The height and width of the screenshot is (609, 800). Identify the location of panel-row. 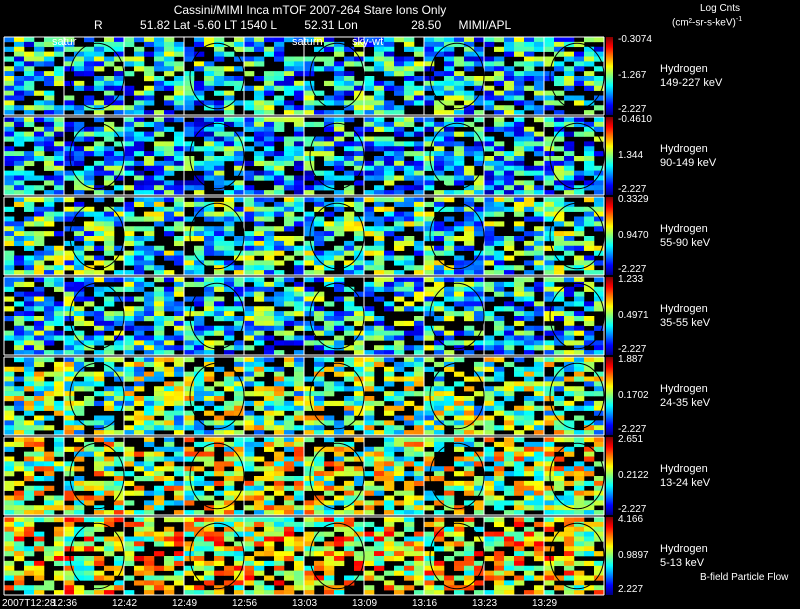
(304, 556).